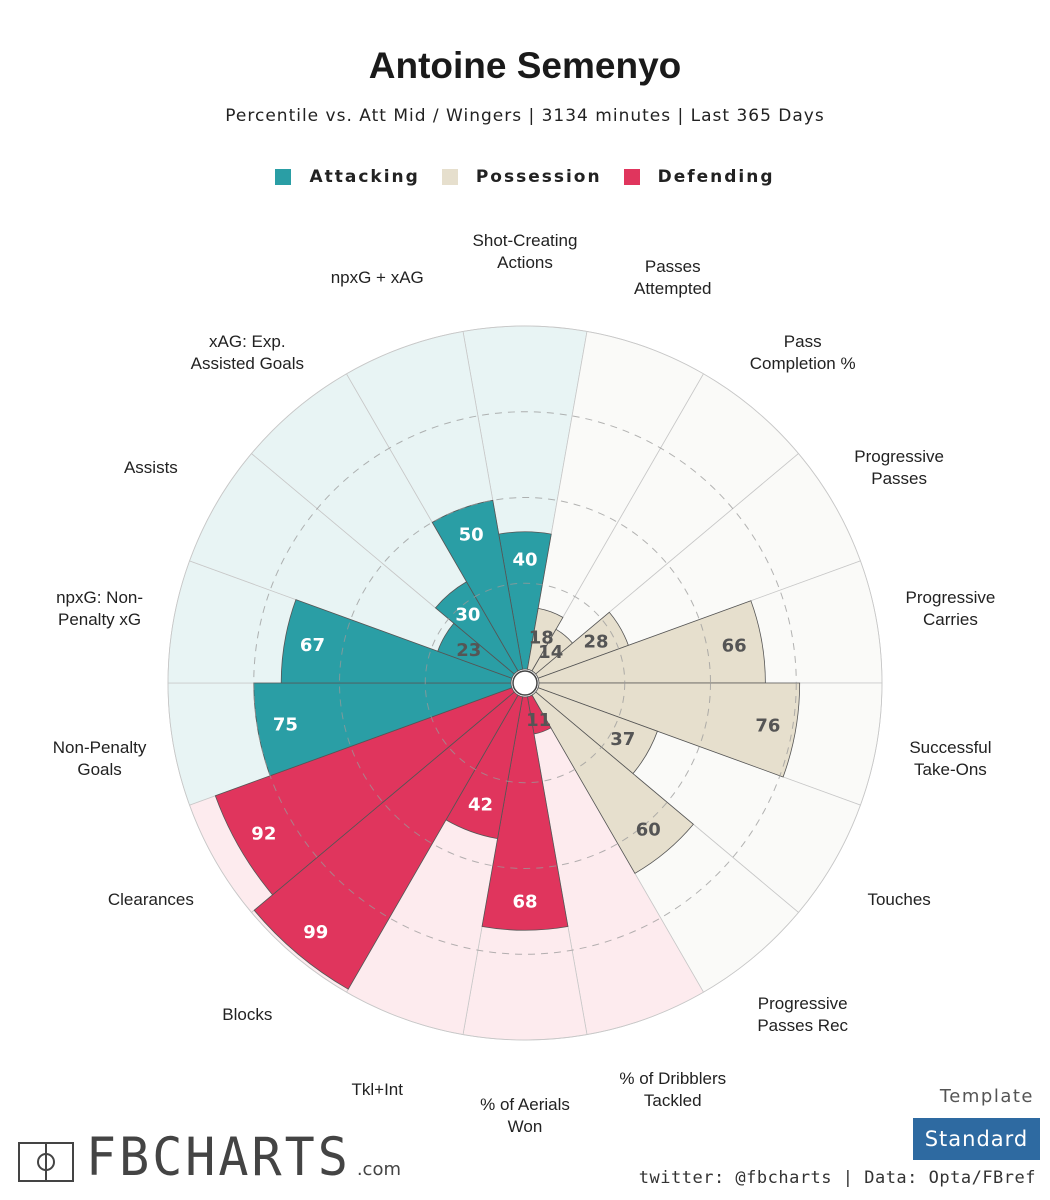  What do you see at coordinates (525, 813) in the screenshot?
I see `bar-of-aerials-won` at bounding box center [525, 813].